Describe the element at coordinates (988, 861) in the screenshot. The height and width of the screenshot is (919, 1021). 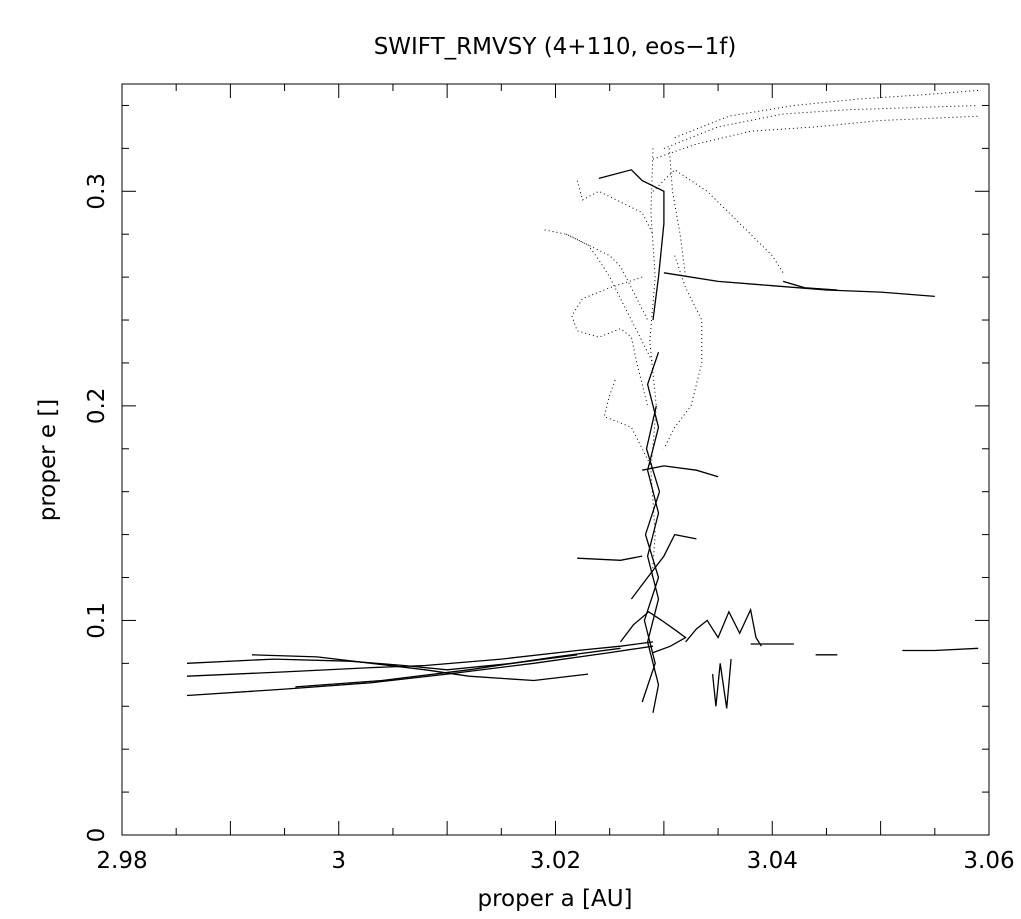
I see `x-tick-label: 3.06` at that location.